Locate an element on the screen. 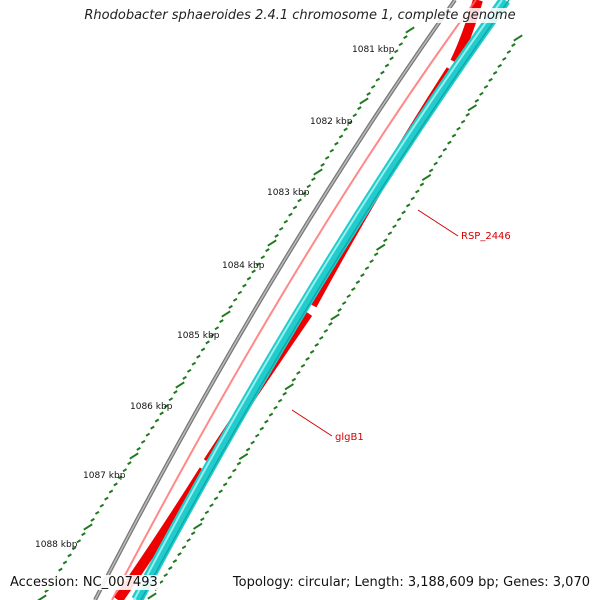 The width and height of the screenshot is (600, 600). tick-label: 1082 kbp is located at coordinates (331, 122).